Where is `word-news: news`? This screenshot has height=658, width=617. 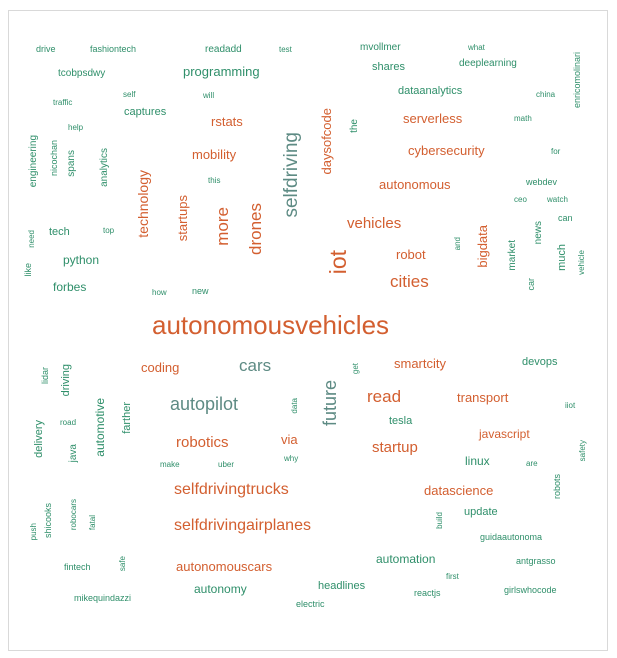
word-news: news is located at coordinates (538, 233).